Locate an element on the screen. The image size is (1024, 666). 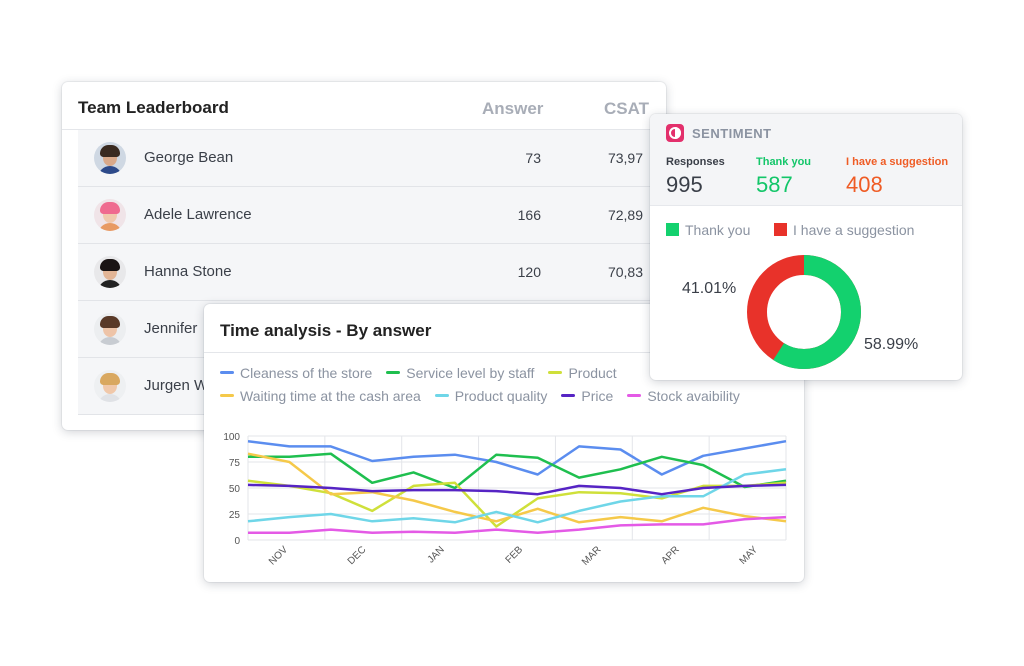
legend-item: Product quality is located at coordinates (491, 396).